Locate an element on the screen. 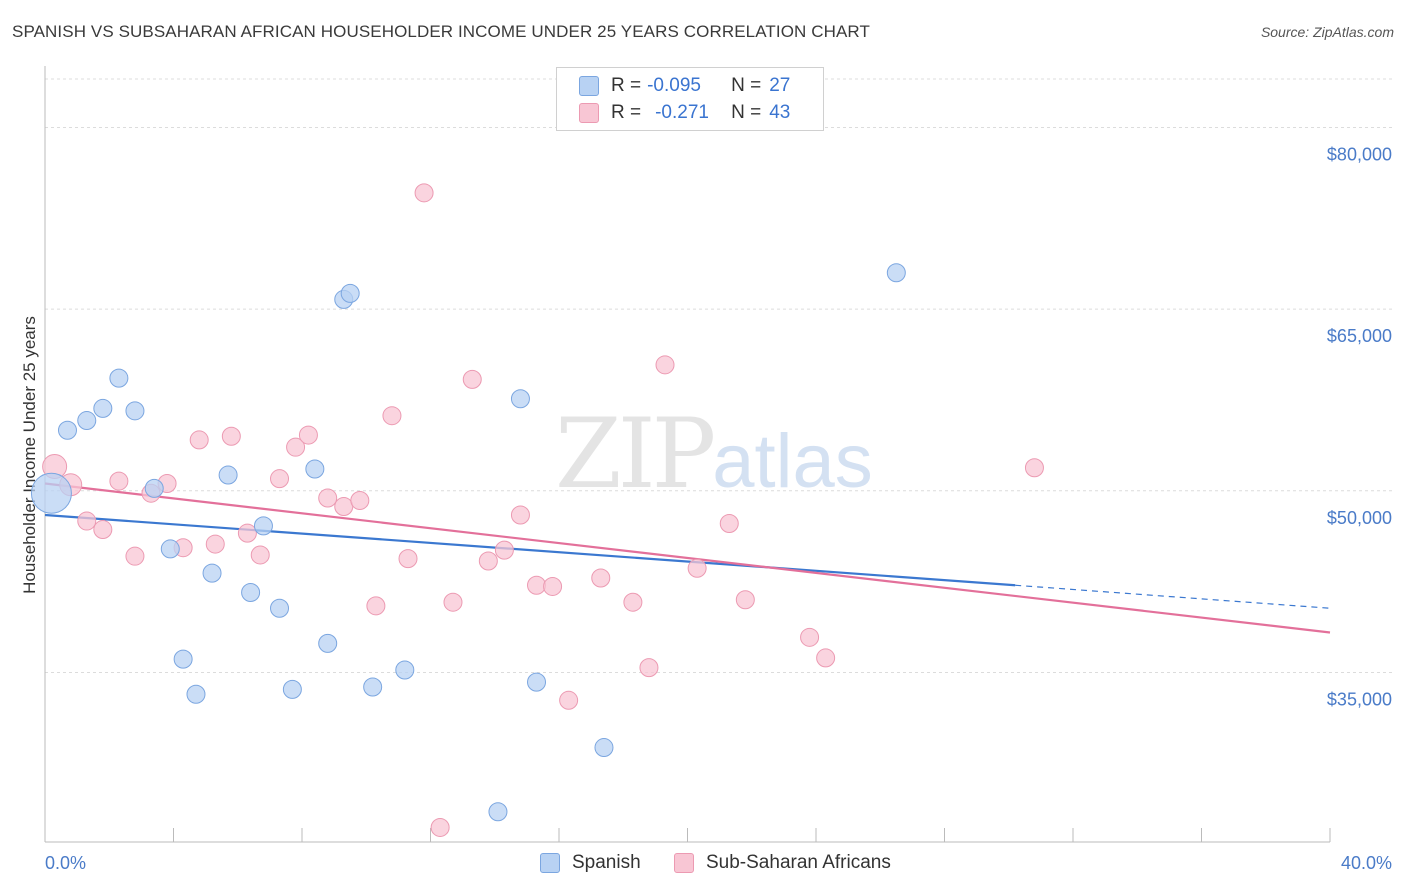  bottom-swatch-spanish is located at coordinates (550, 863).